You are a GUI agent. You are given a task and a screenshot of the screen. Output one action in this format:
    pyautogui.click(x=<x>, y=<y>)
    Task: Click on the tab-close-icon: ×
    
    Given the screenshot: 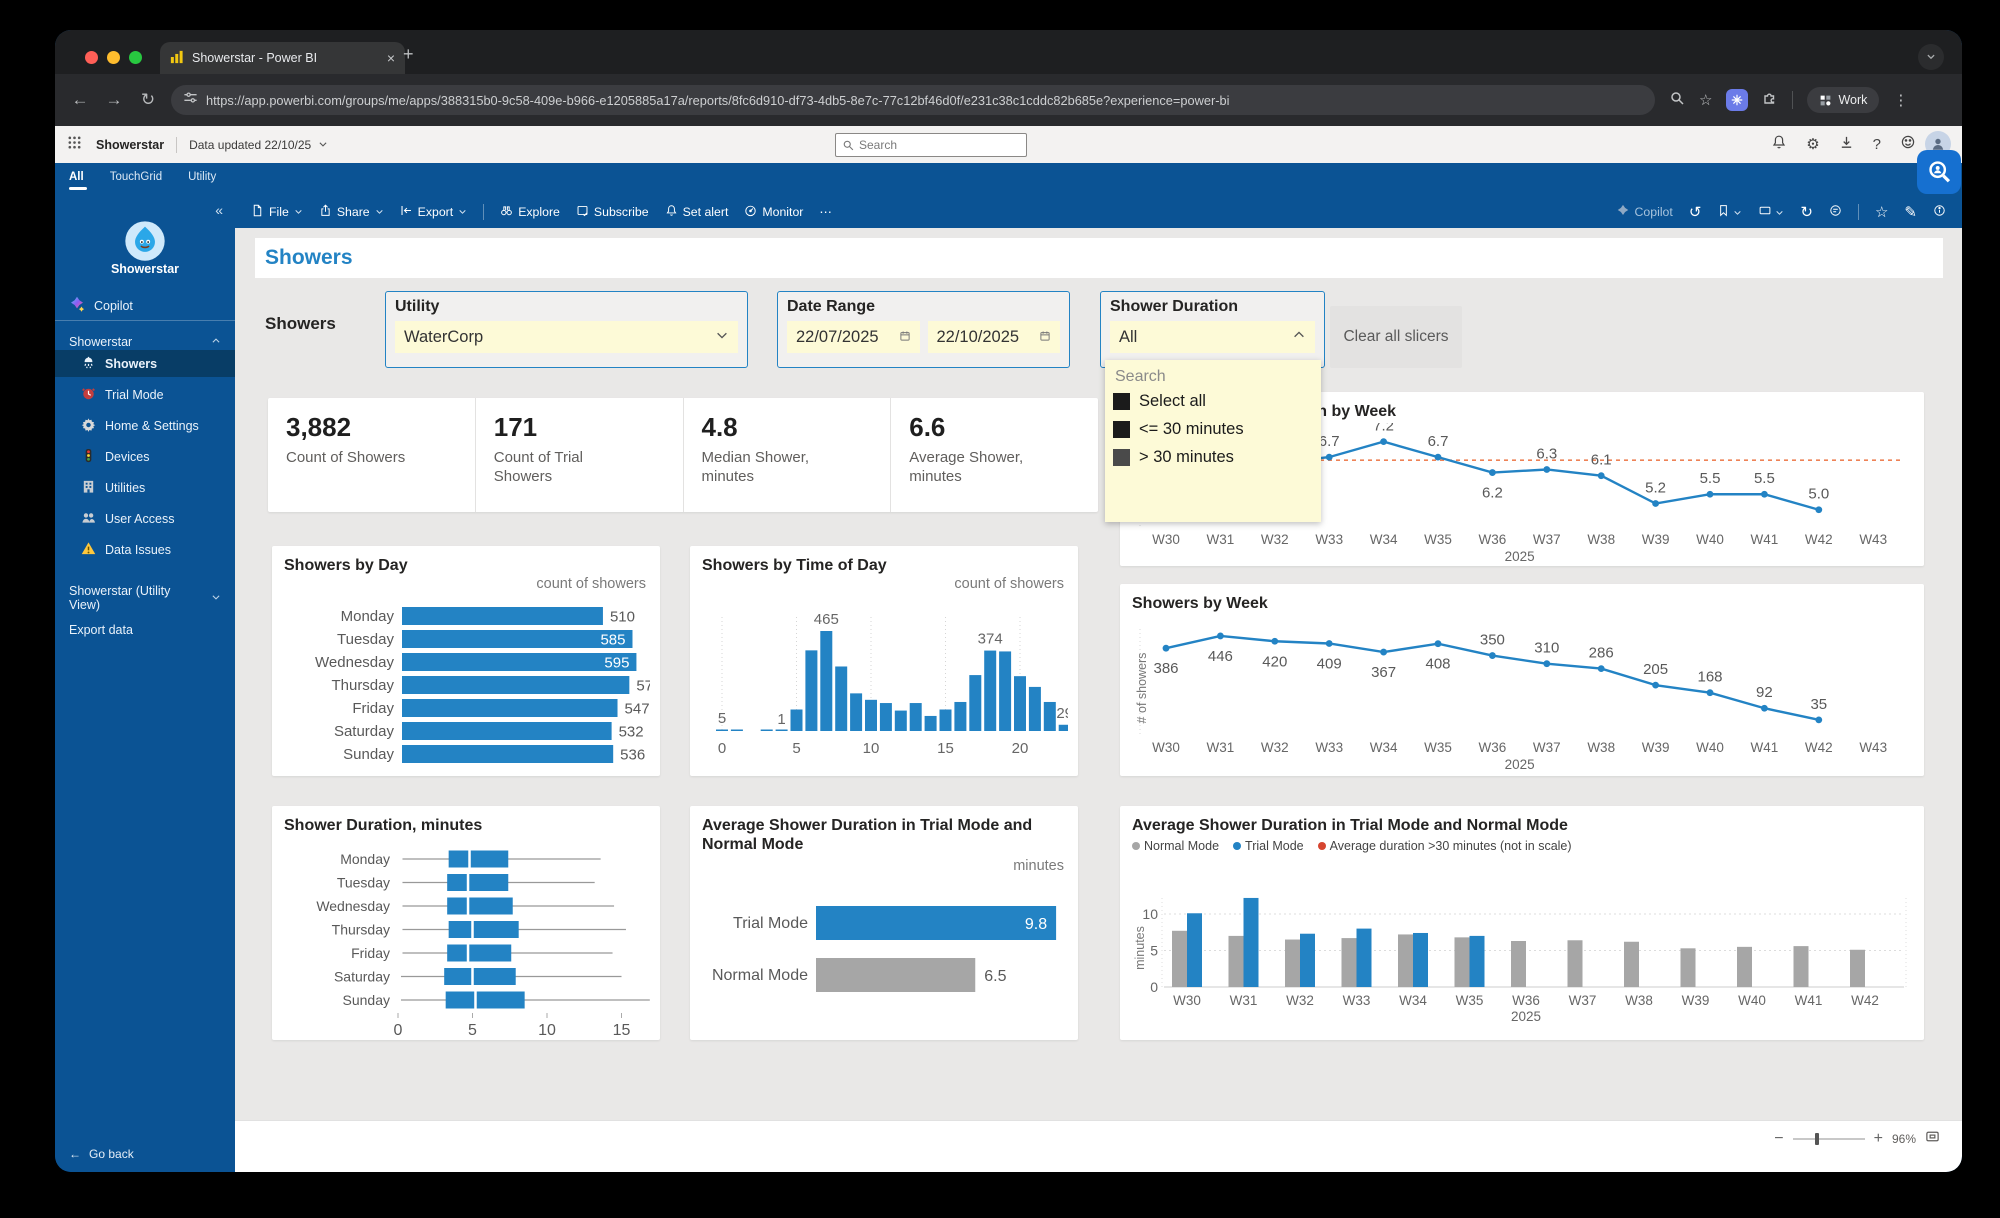 What is the action you would take?
    pyautogui.click(x=390, y=58)
    